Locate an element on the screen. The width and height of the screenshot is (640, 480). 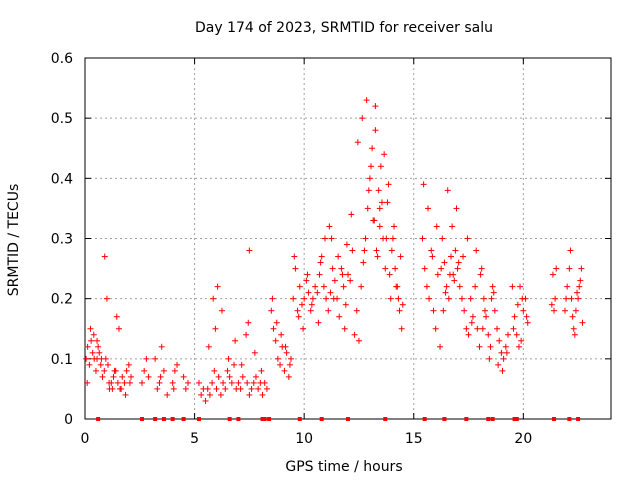
x-tick-label: 0 is located at coordinates (85, 439).